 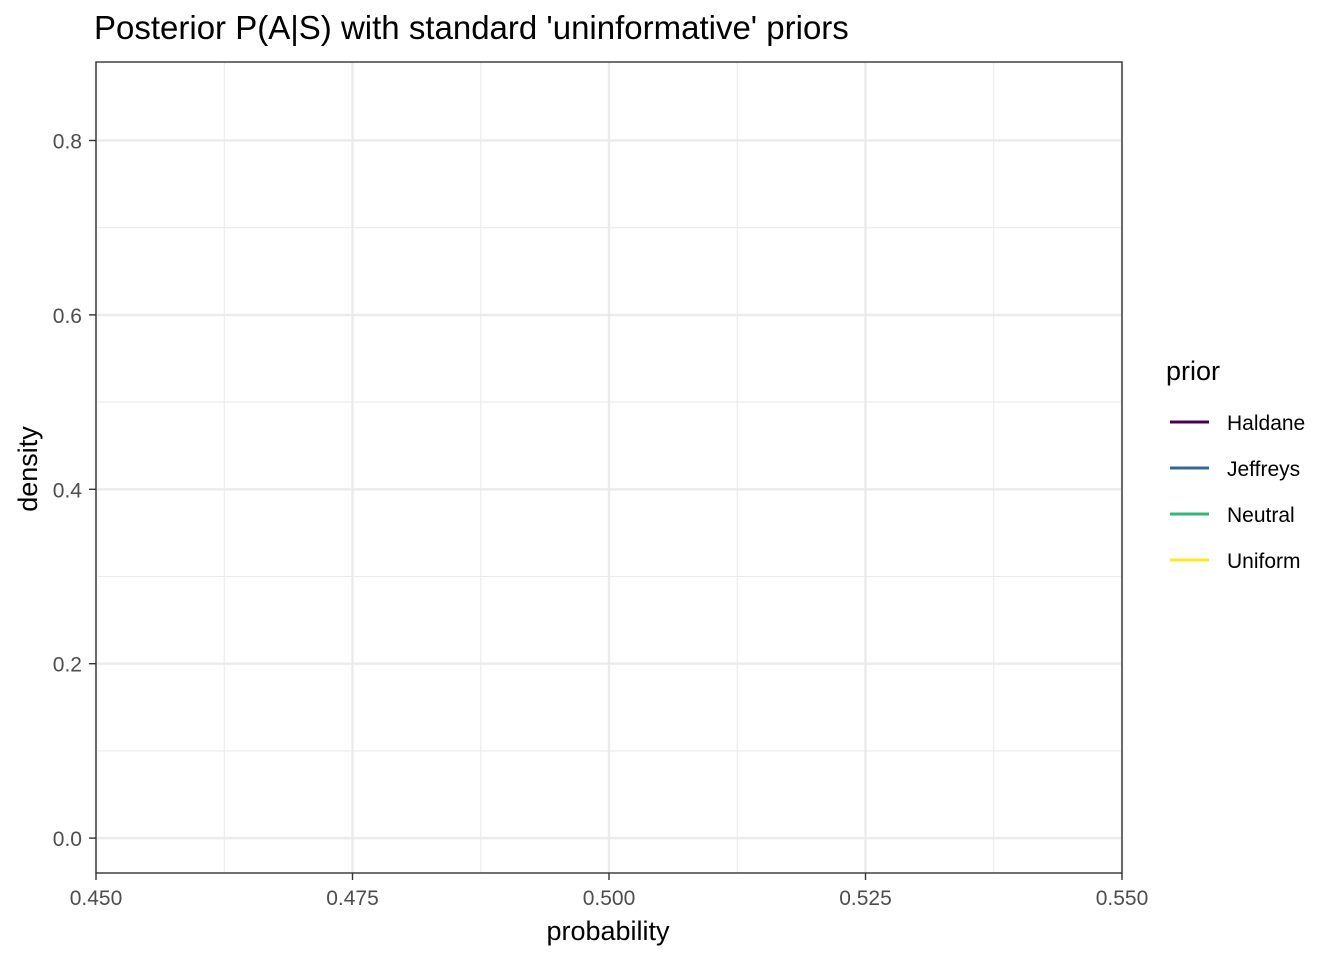 What do you see at coordinates (28, 469) in the screenshot?
I see `y-axis-title: density` at bounding box center [28, 469].